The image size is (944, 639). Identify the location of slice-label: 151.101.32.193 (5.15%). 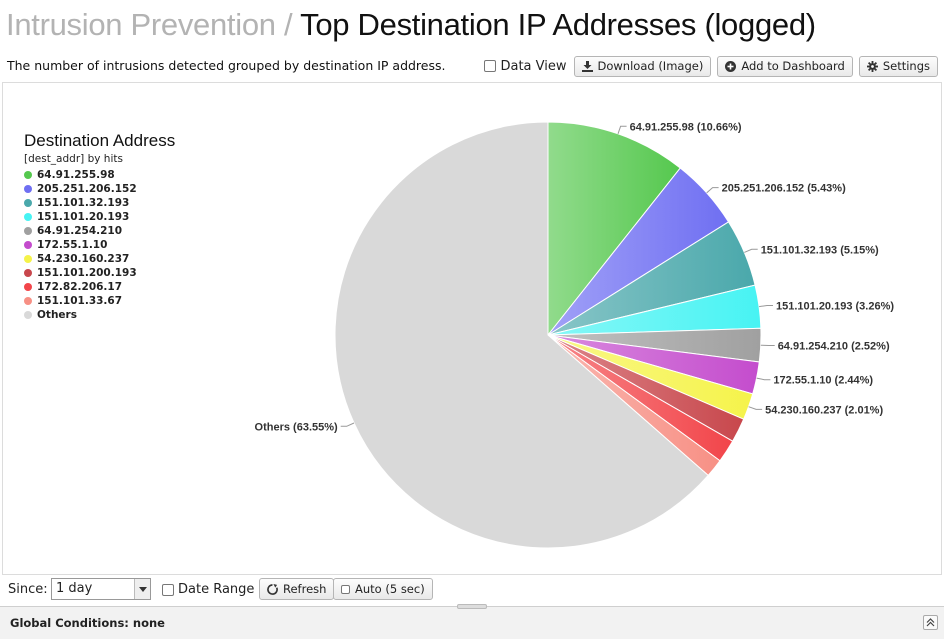
(820, 250).